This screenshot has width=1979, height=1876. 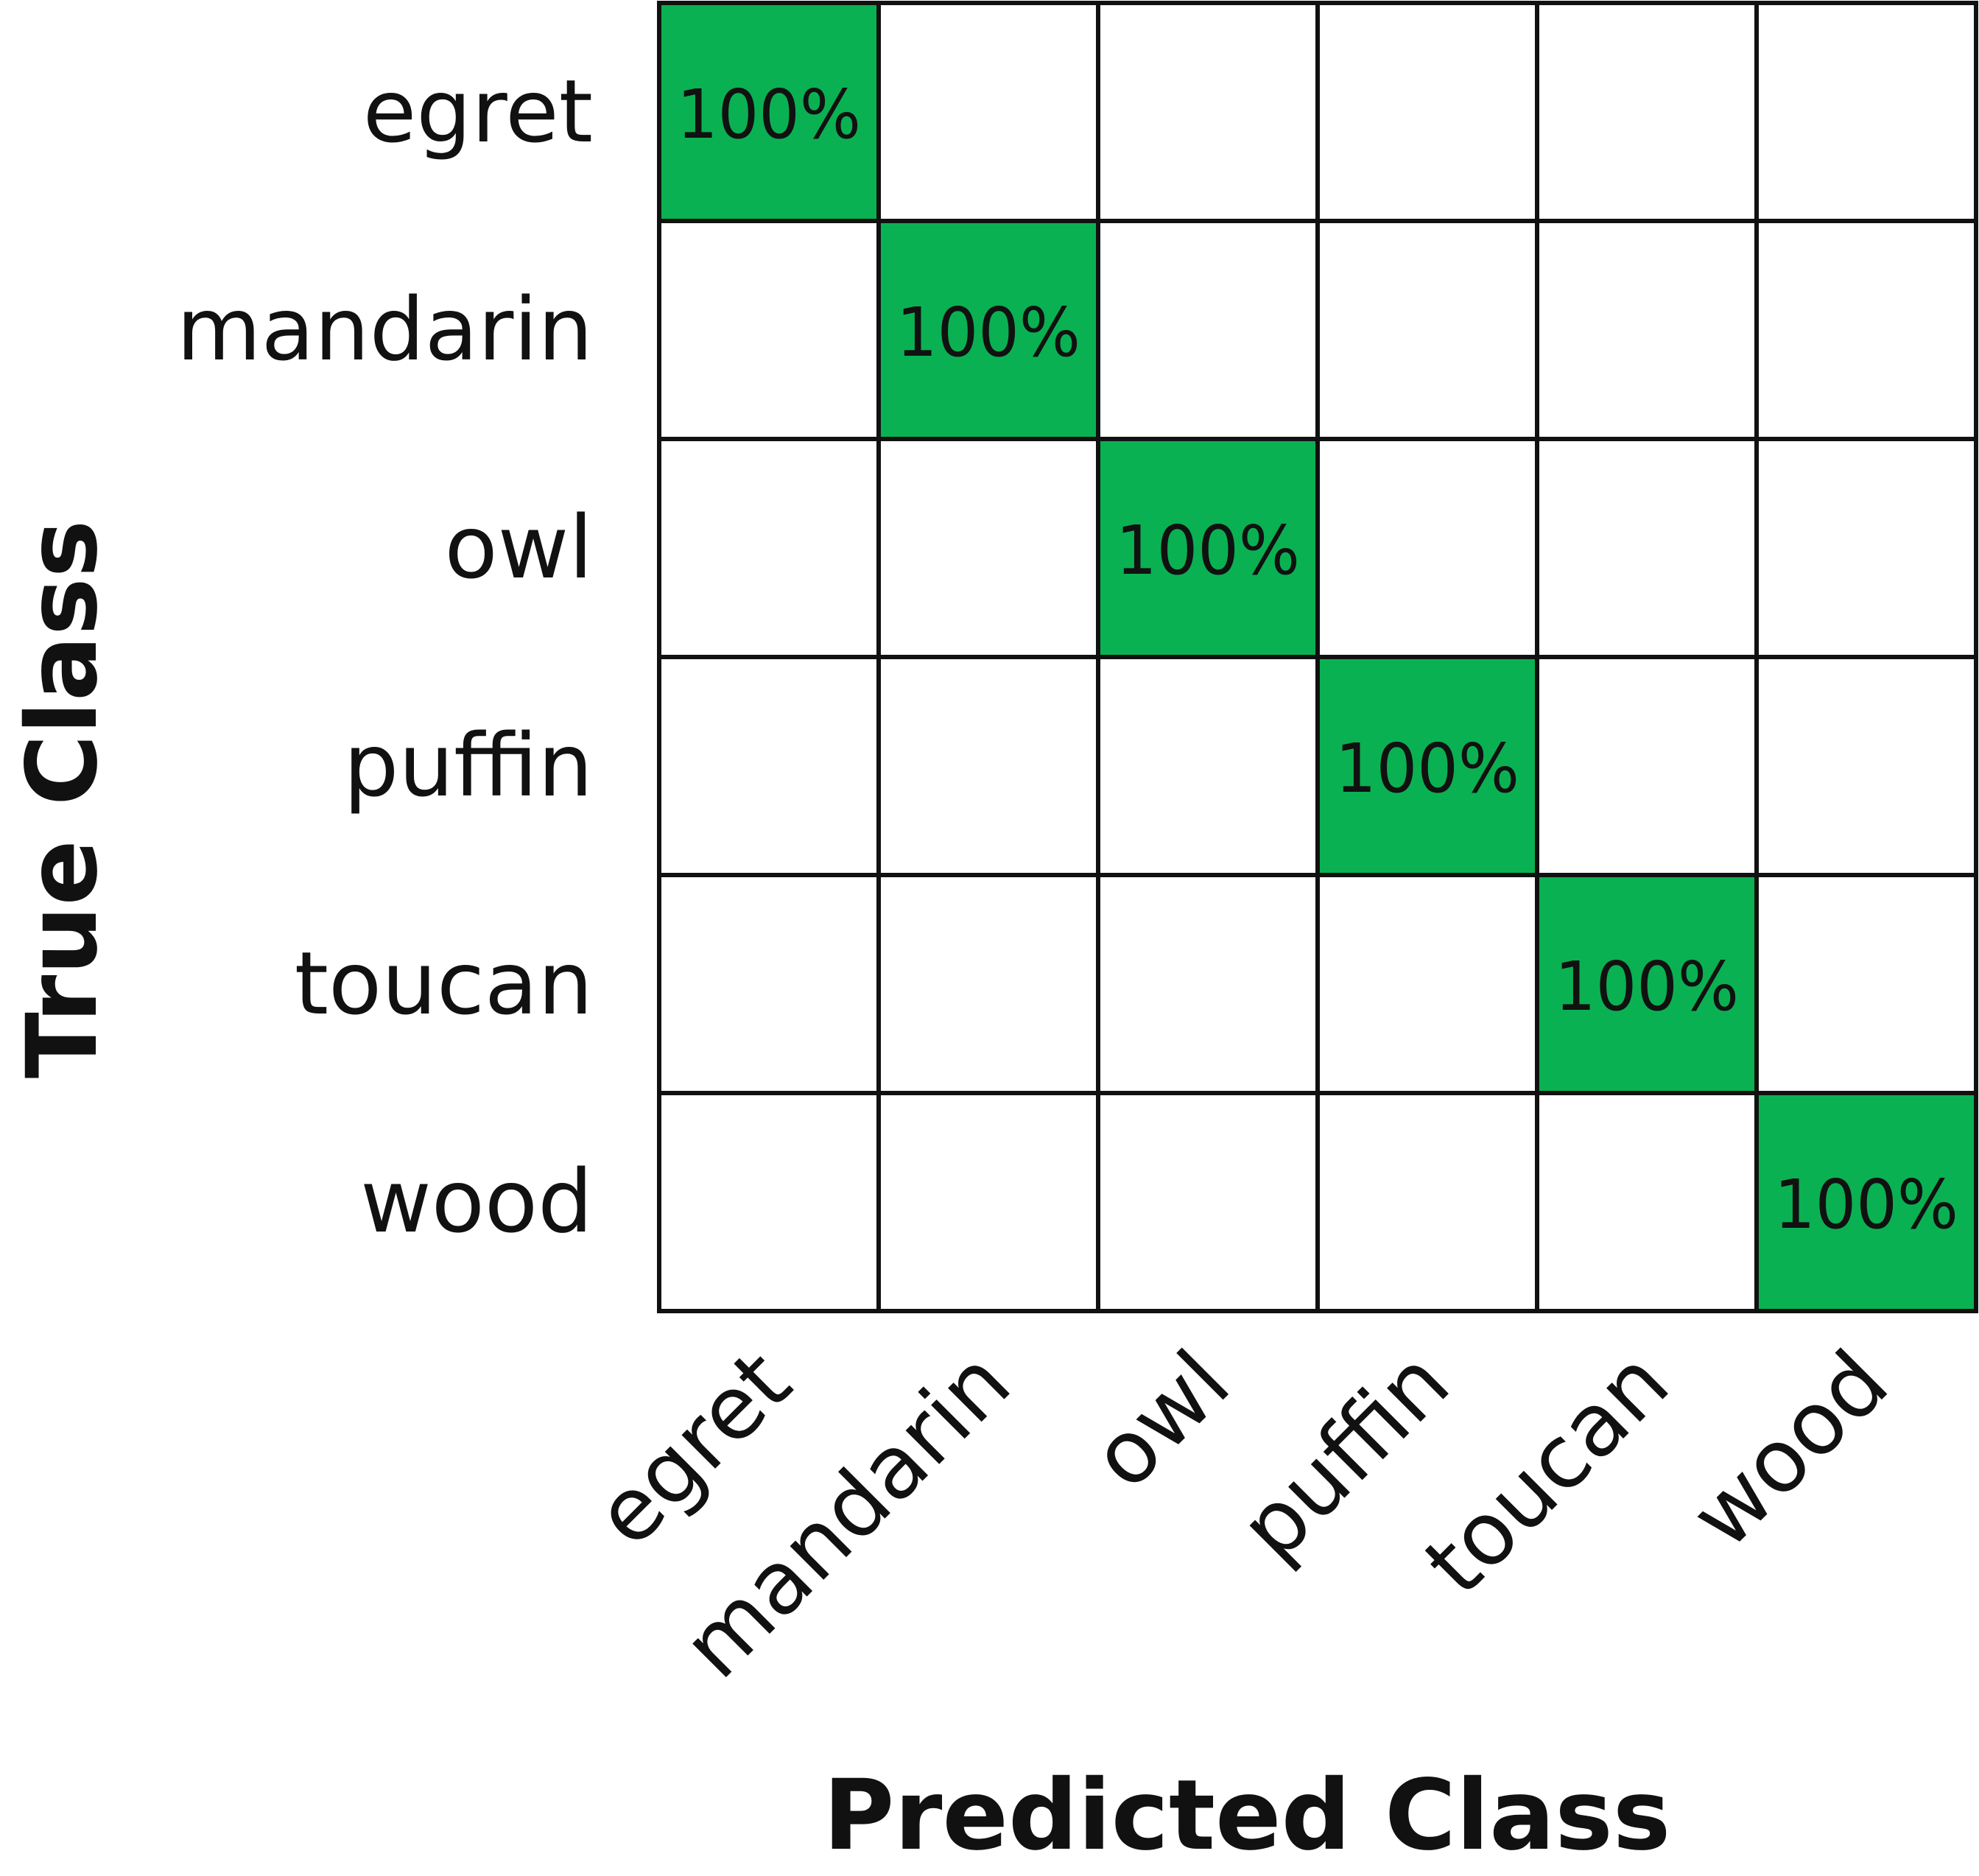 What do you see at coordinates (468, 765) in the screenshot?
I see `y-tick-label-puffin: puffin` at bounding box center [468, 765].